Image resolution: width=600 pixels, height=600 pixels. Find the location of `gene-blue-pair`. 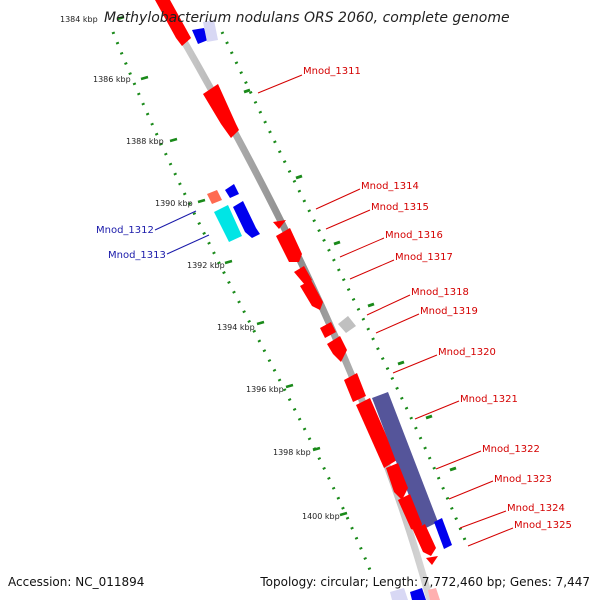

gene-blue-pair is located at coordinates (246, 219).